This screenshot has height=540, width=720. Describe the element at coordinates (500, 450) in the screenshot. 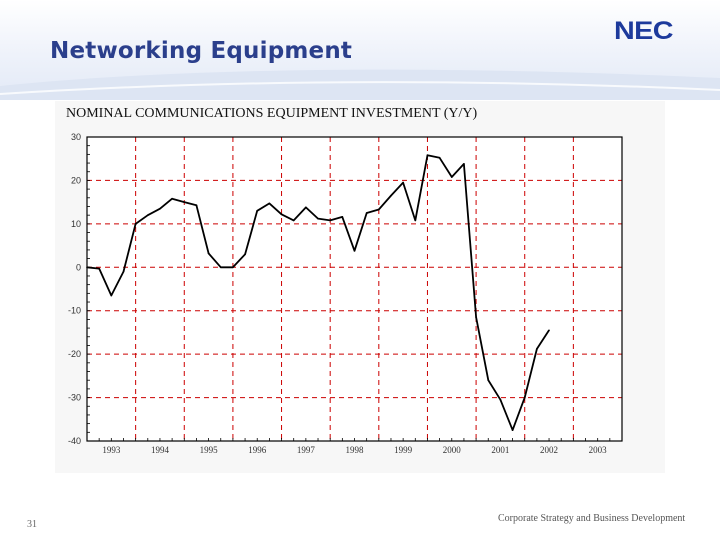

I see `x-tick-label: 2001` at that location.